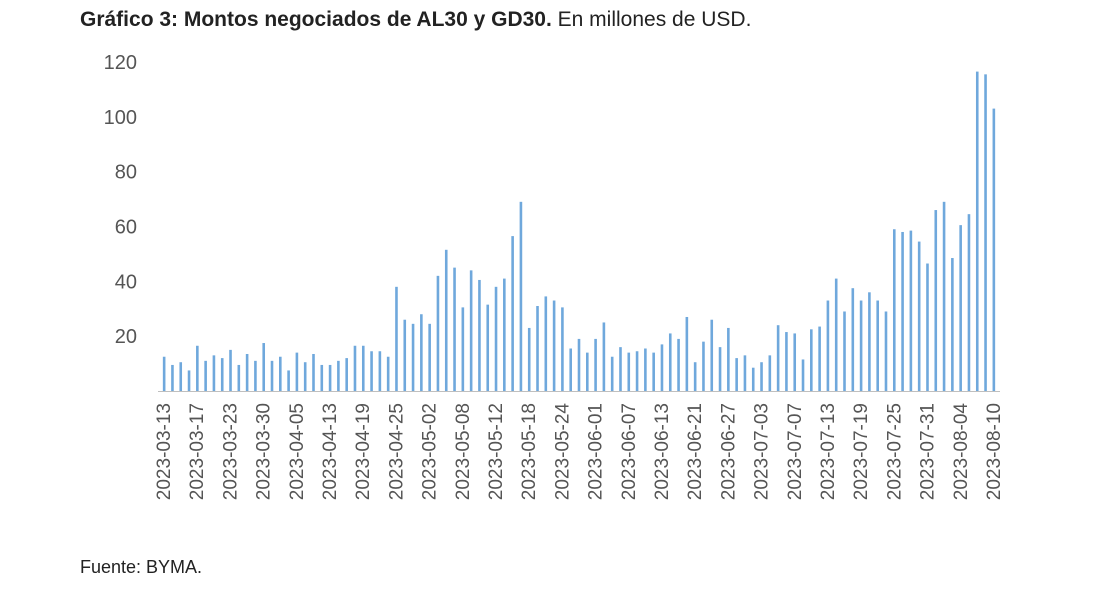 This screenshot has height=589, width=1099. What do you see at coordinates (230, 451) in the screenshot?
I see `x-tick-label: 2023-03-23` at bounding box center [230, 451].